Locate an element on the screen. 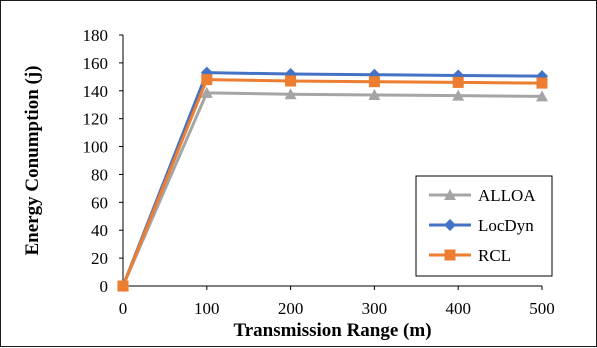  legend-marker-alloa is located at coordinates (450, 194).